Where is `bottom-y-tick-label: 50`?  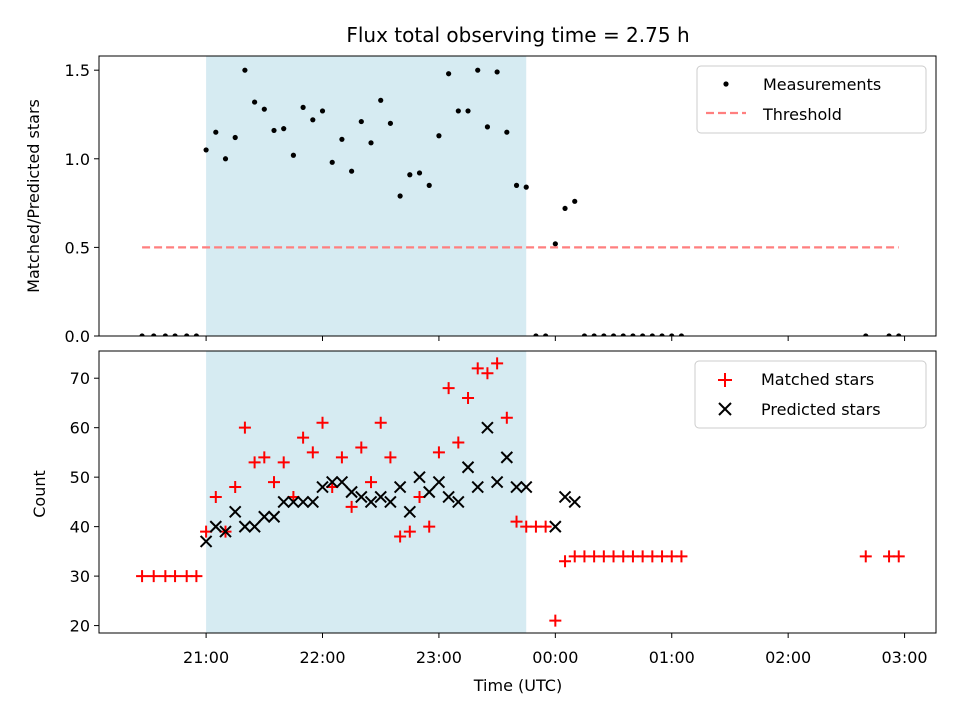 bottom-y-tick-label: 50 is located at coordinates (80, 477).